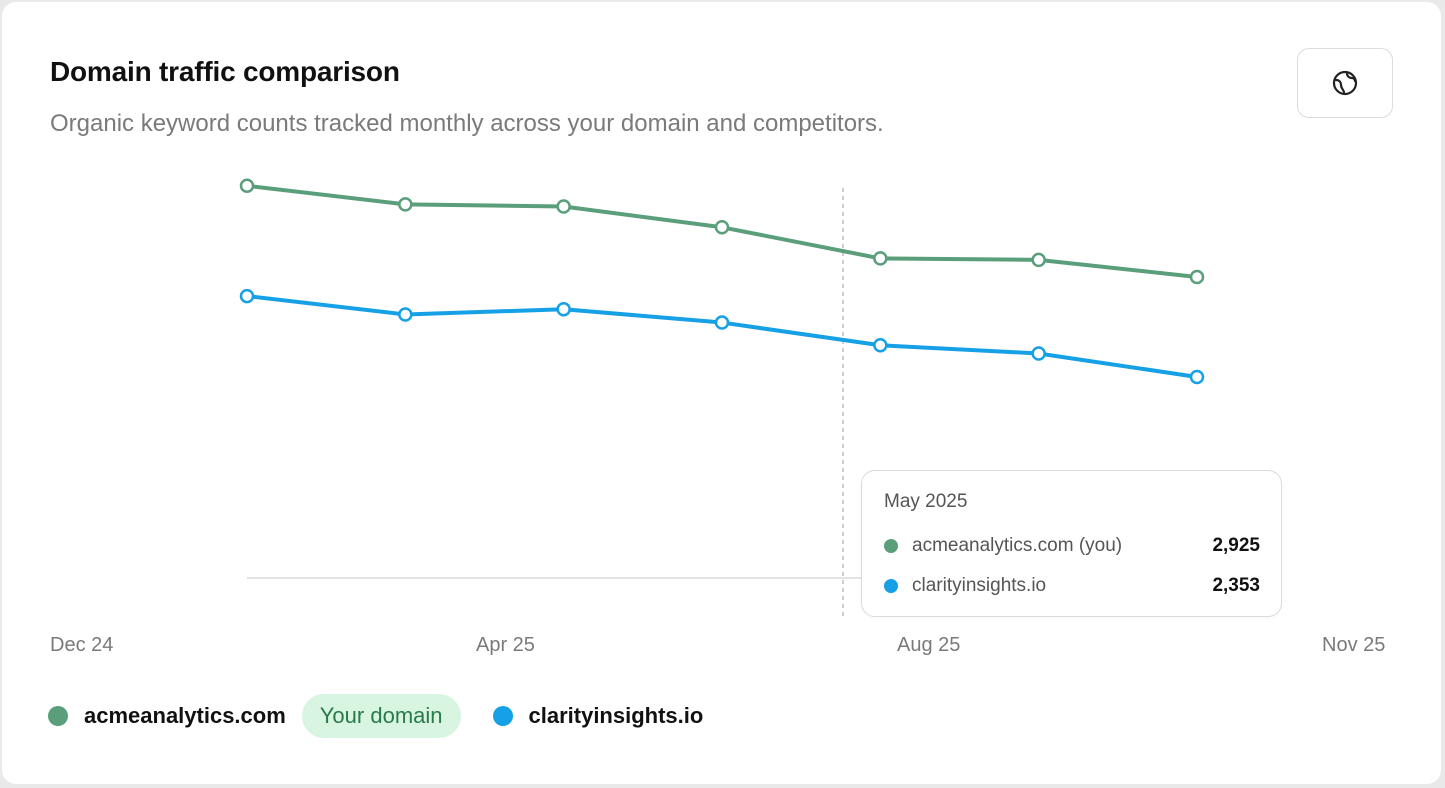 The height and width of the screenshot is (788, 1445). I want to click on tooltip-row: acmeanalytics.com (you) 2,925, so click(1072, 546).